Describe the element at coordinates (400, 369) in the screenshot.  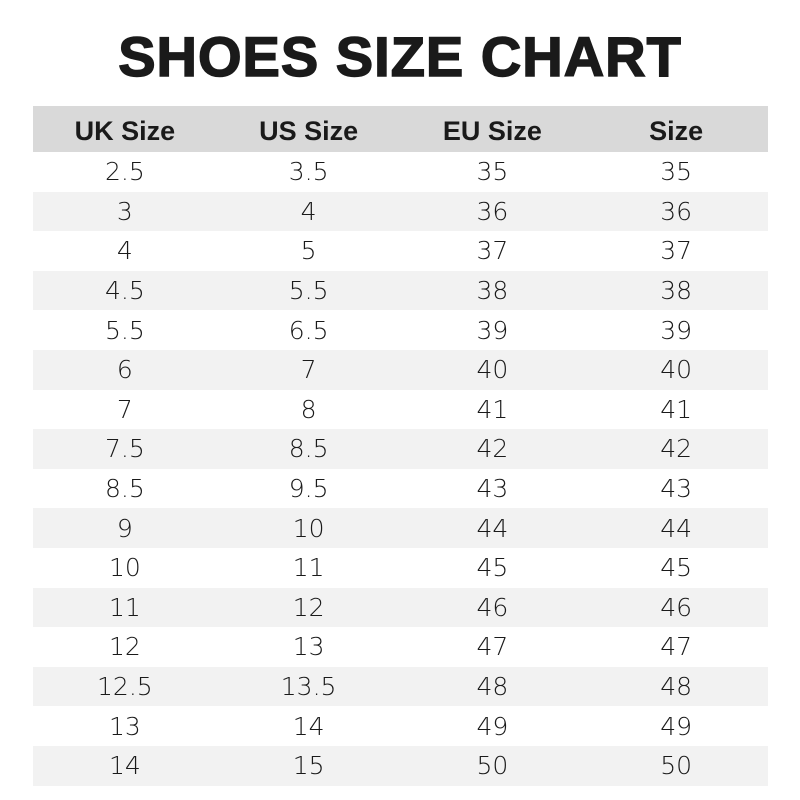
I see `table-row: 6 7 40 40` at that location.